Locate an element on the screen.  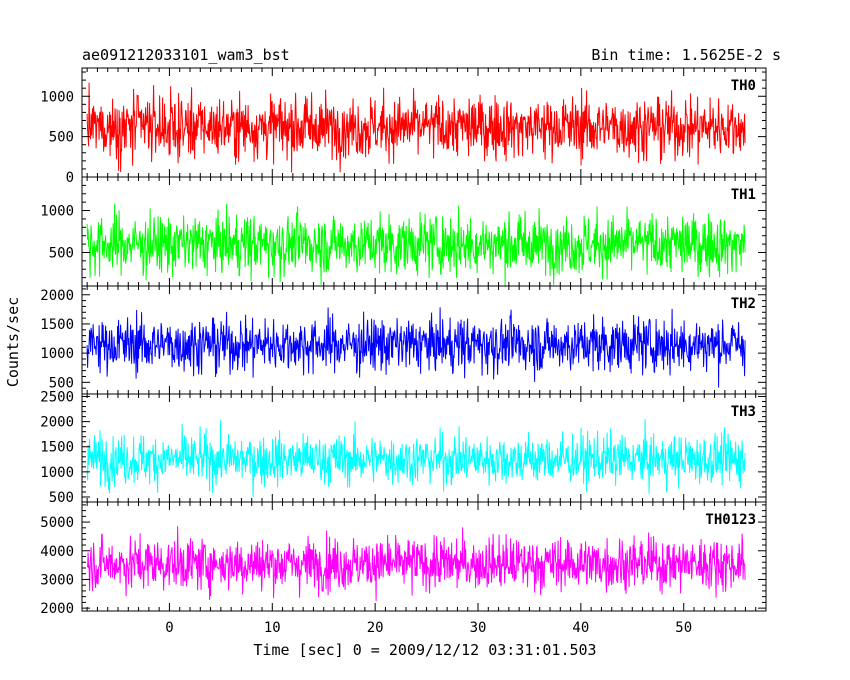
y-axis-label: Counts/sec is located at coordinates (13, 342).